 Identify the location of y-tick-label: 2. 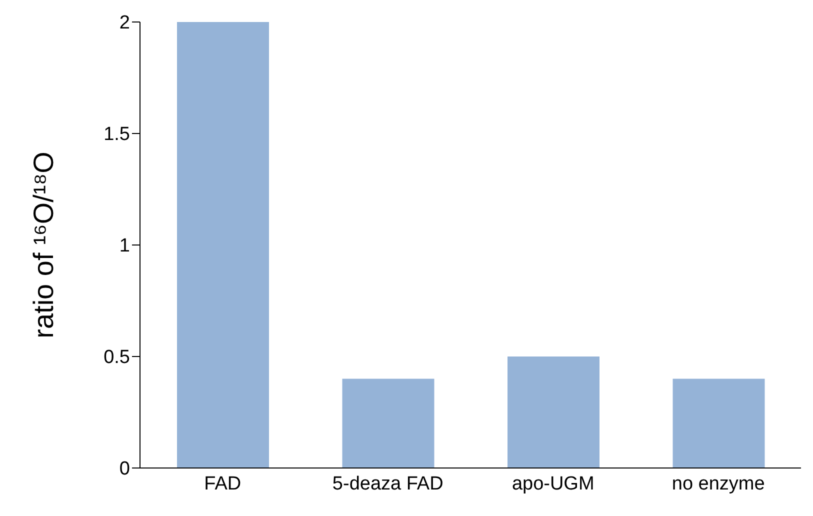
(124, 23).